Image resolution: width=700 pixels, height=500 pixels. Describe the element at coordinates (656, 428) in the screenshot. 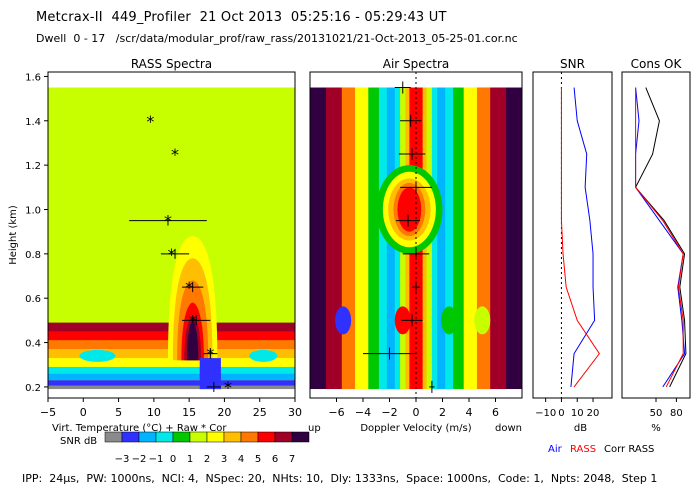

I see `cons-x-label: %` at that location.